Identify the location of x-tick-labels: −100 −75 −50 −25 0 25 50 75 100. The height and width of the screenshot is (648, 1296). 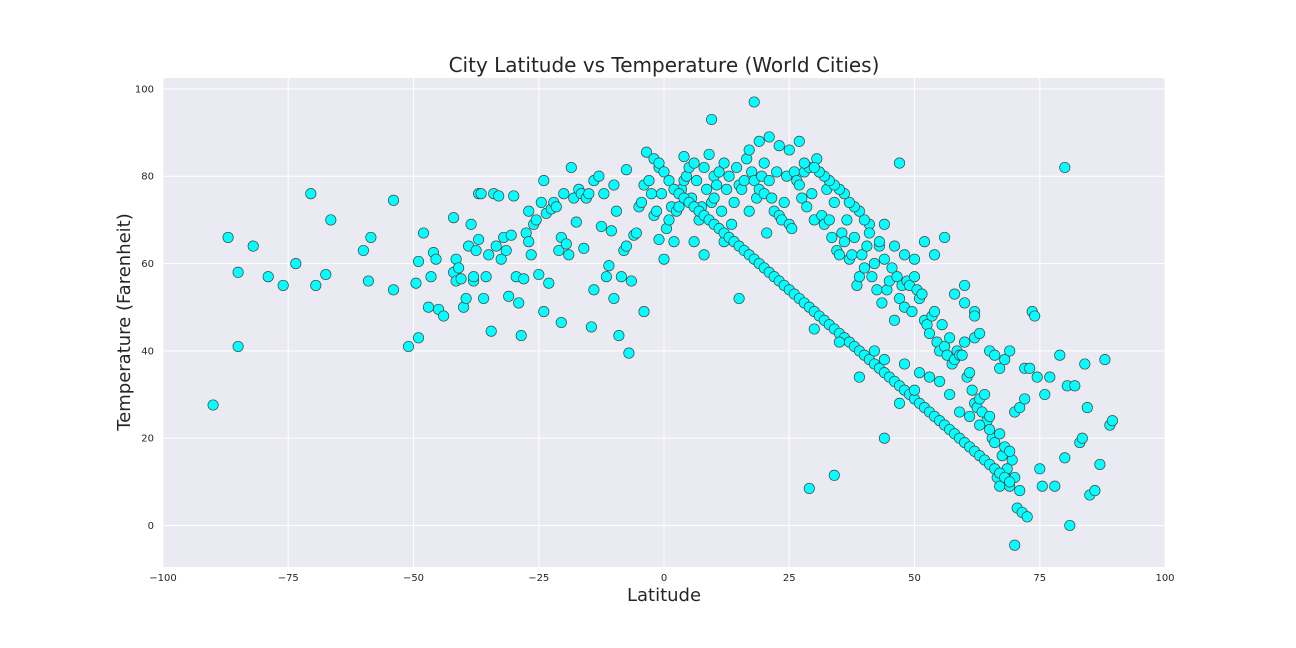
(661, 578).